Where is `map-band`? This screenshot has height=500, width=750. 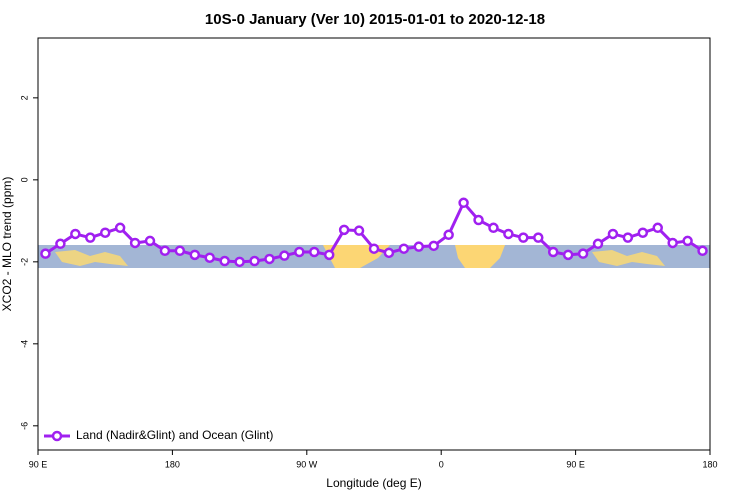
map-band is located at coordinates (374, 256).